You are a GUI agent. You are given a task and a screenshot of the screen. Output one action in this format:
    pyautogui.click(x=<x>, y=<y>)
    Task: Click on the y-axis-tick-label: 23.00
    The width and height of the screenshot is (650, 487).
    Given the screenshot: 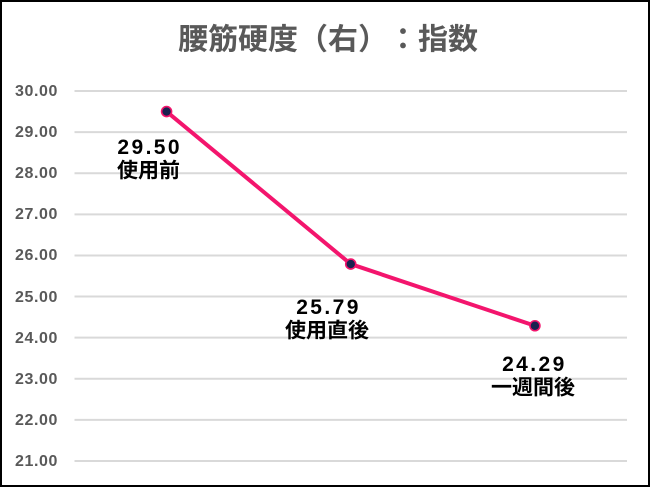 What is the action you would take?
    pyautogui.click(x=36, y=379)
    